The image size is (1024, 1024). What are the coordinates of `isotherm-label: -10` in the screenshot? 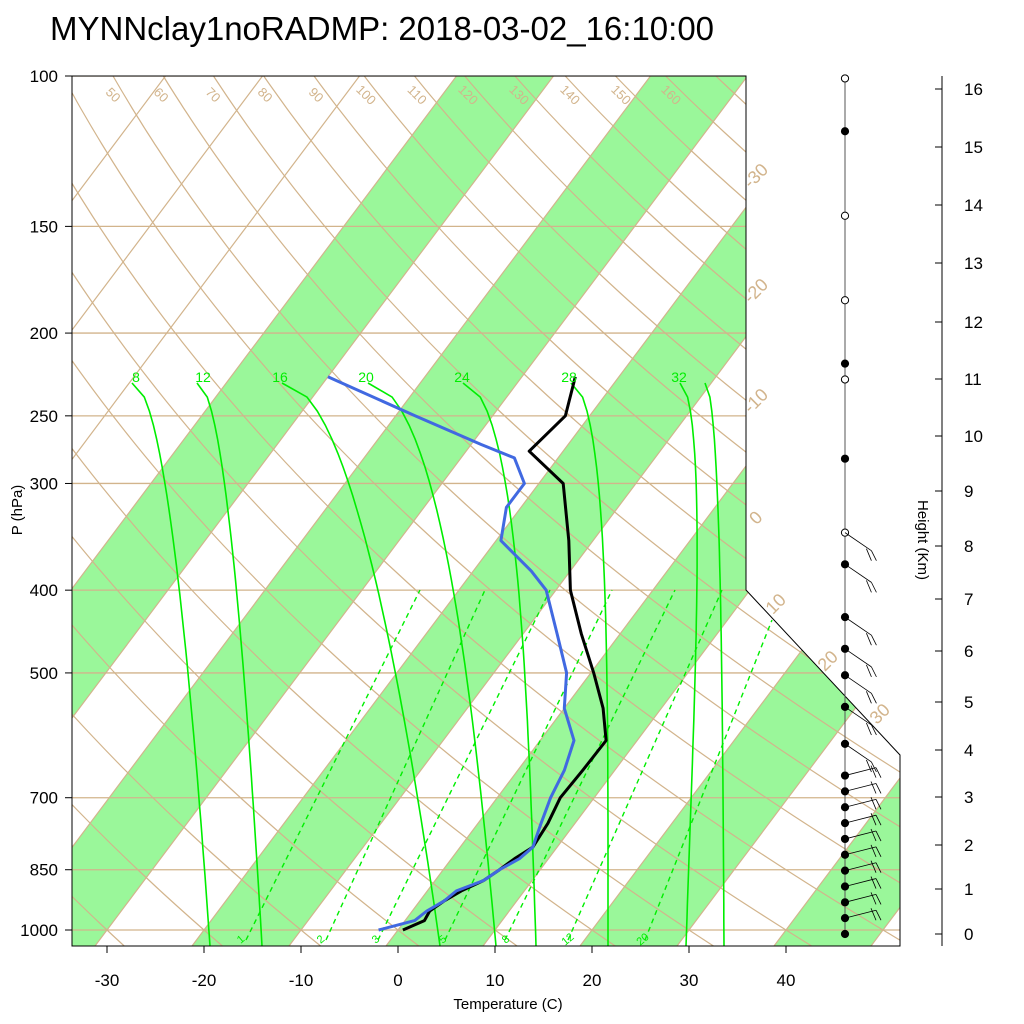 It's located at (755, 400).